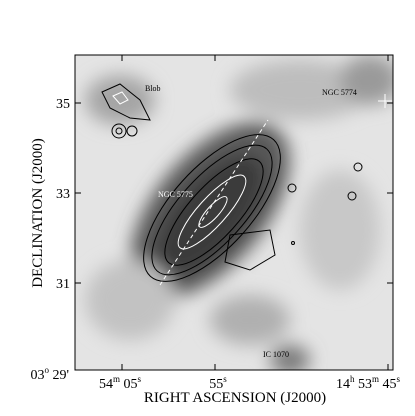 This screenshot has height=416, width=415. Describe the element at coordinates (388, 384) in the screenshot. I see `tick-part: 45` at that location.